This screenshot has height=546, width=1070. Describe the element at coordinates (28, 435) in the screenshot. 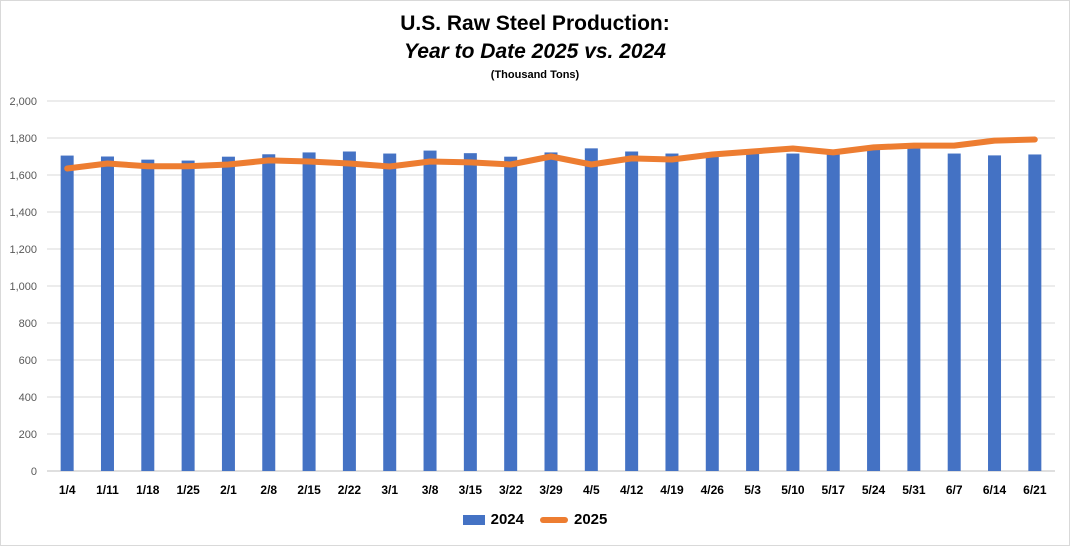

I see `y-tick-label: 200` at that location.